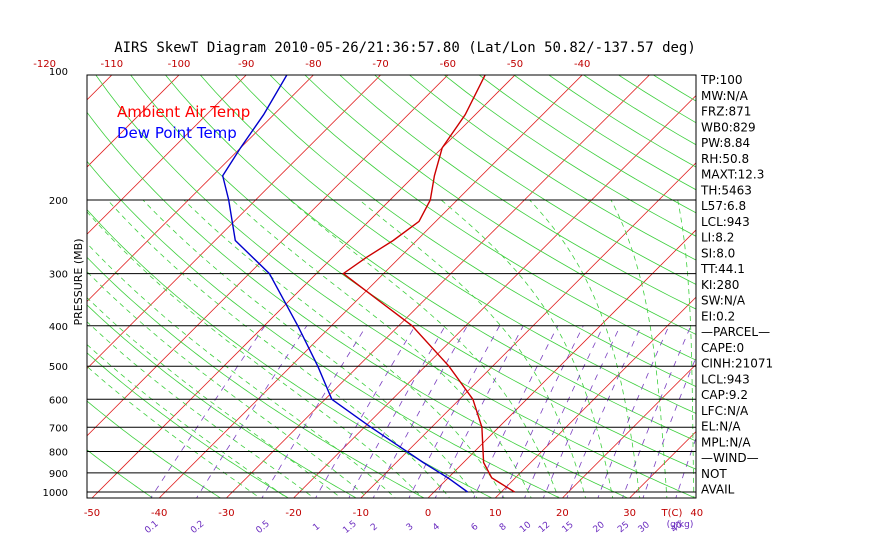  What do you see at coordinates (737, 364) in the screenshot?
I see `stability-index-item: CINH:21071` at bounding box center [737, 364].